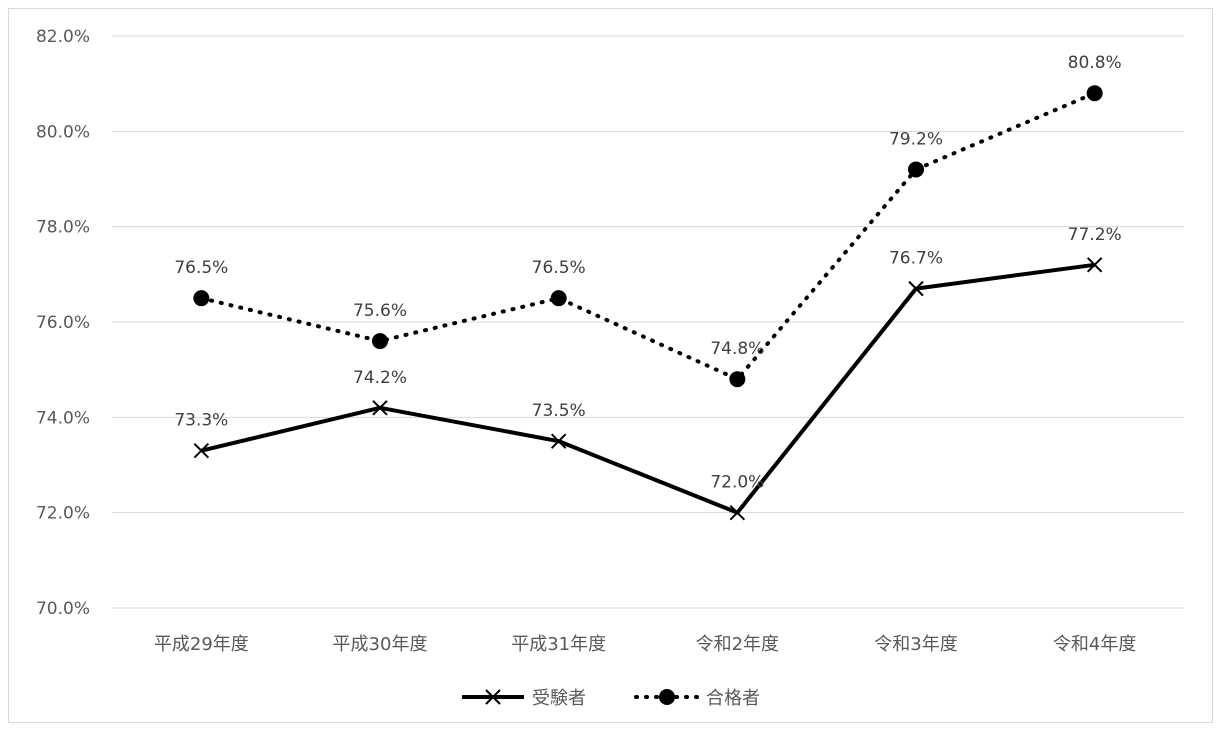 The width and height of the screenshot is (1221, 731). I want to click on data-label: 80.8%, so click(1095, 63).